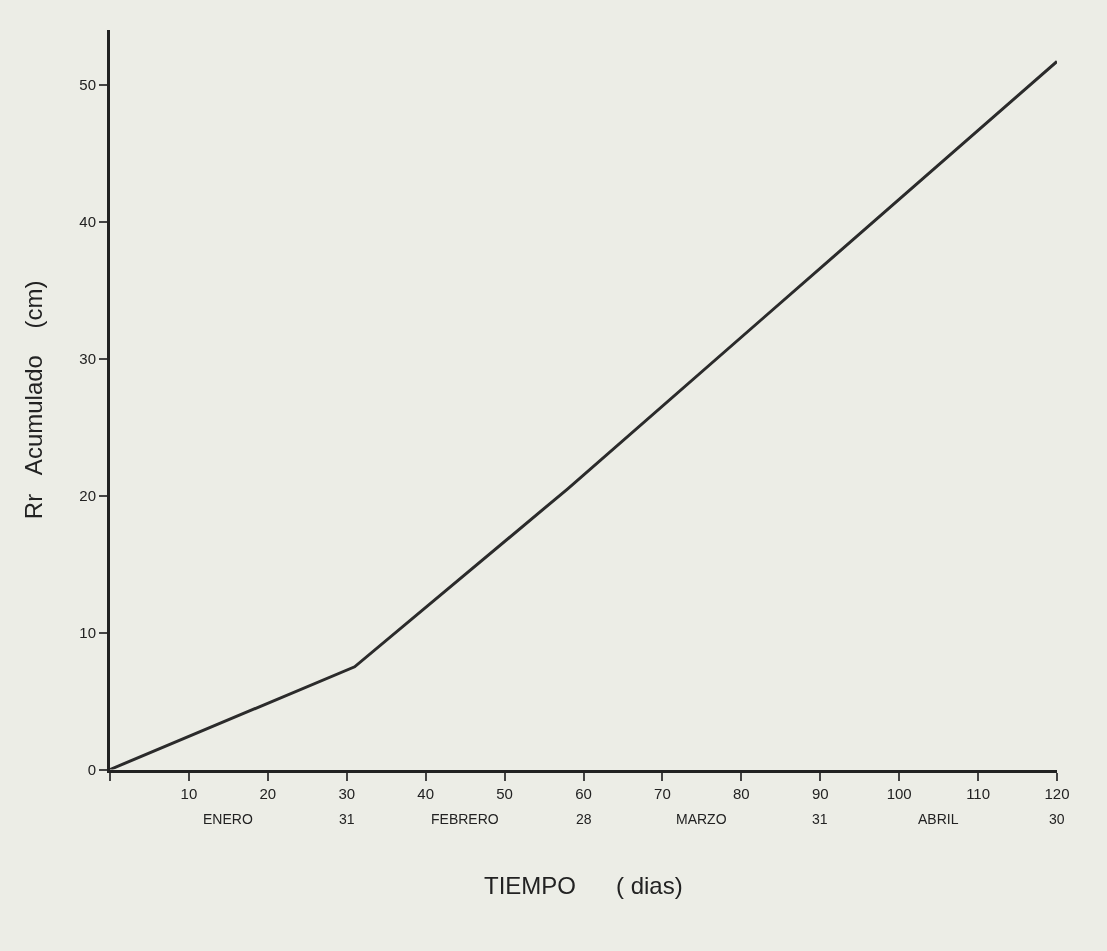 This screenshot has height=951, width=1107. Describe the element at coordinates (228, 819) in the screenshot. I see `text: ENERO` at that location.